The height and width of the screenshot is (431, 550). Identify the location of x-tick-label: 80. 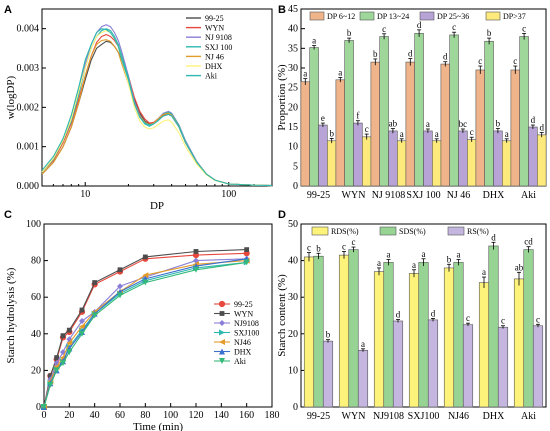
(145, 415).